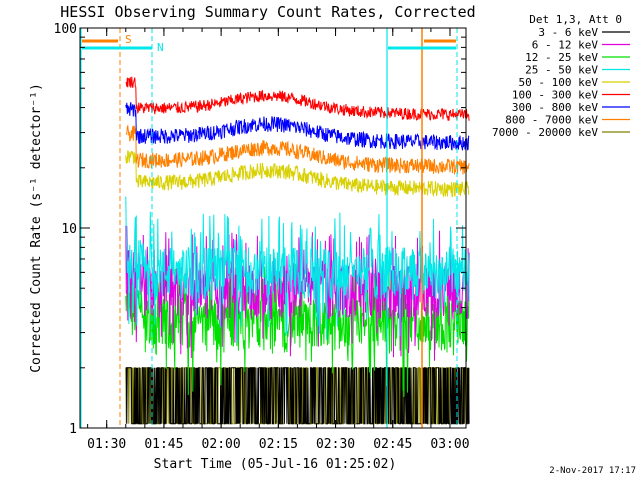 The height and width of the screenshot is (480, 640). What do you see at coordinates (449, 444) in the screenshot?
I see `x-tick-label: 03:00` at bounding box center [449, 444].